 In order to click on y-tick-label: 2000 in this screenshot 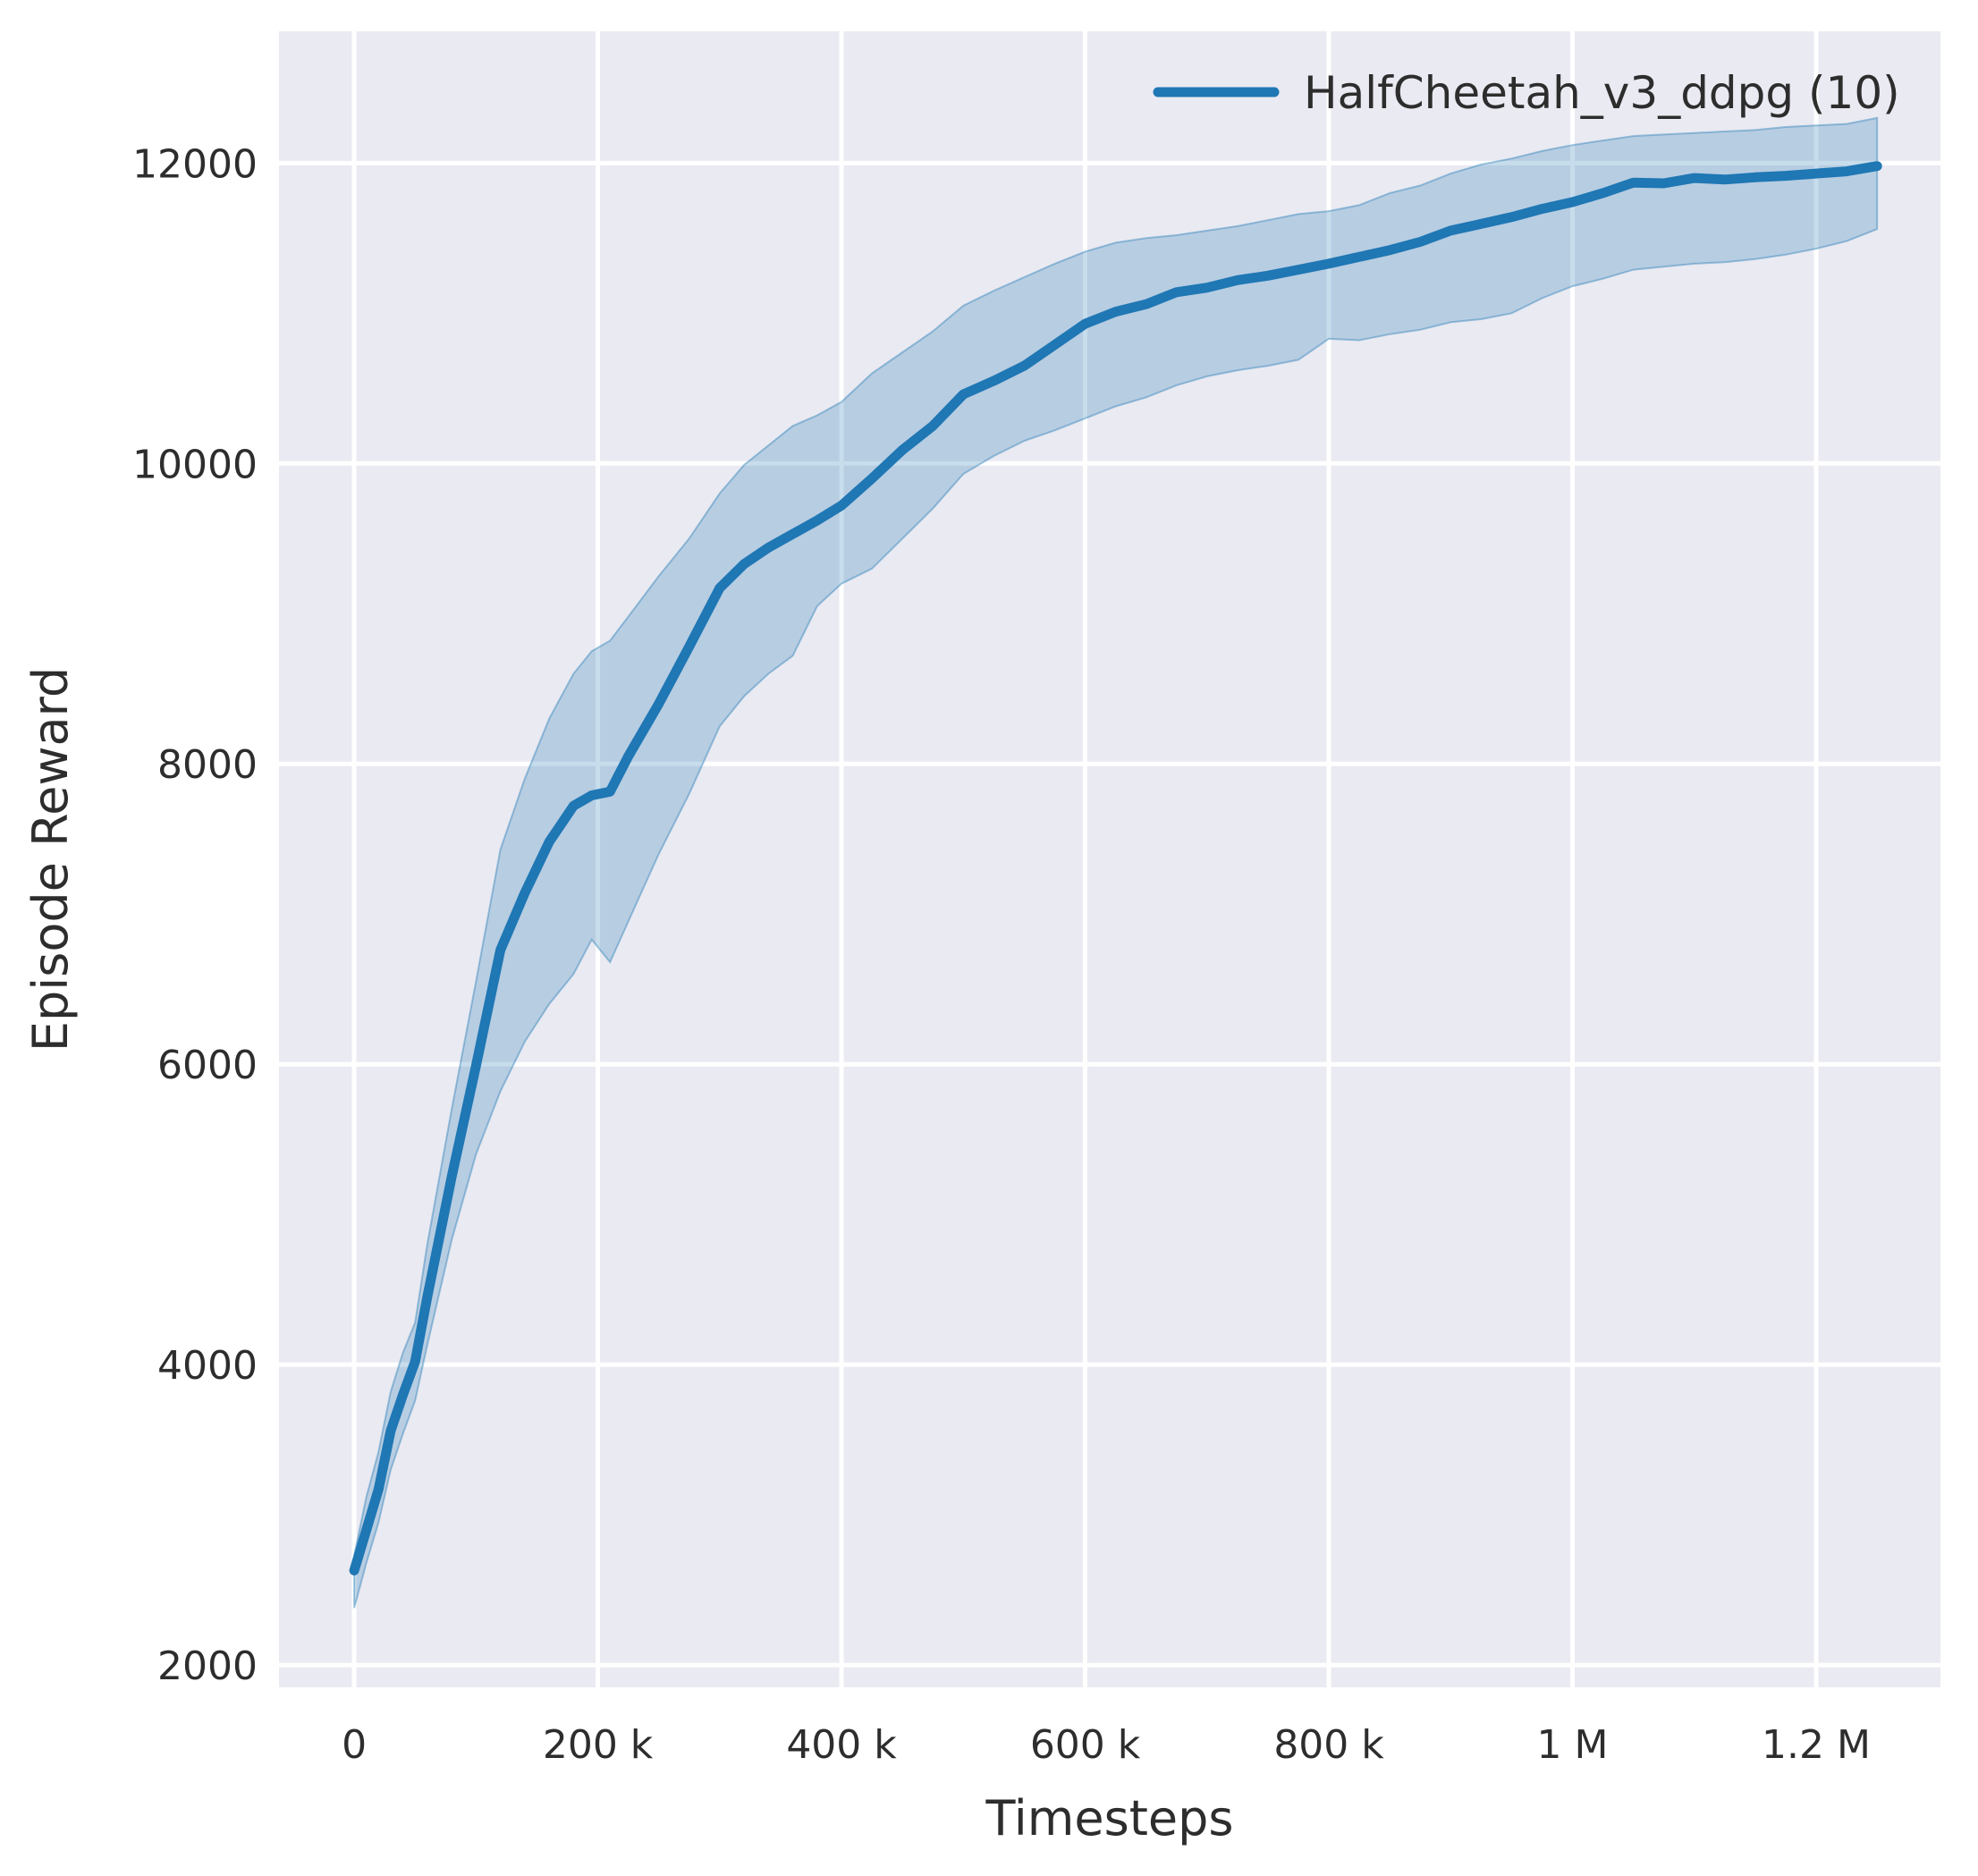, I will do `click(207, 1666)`.